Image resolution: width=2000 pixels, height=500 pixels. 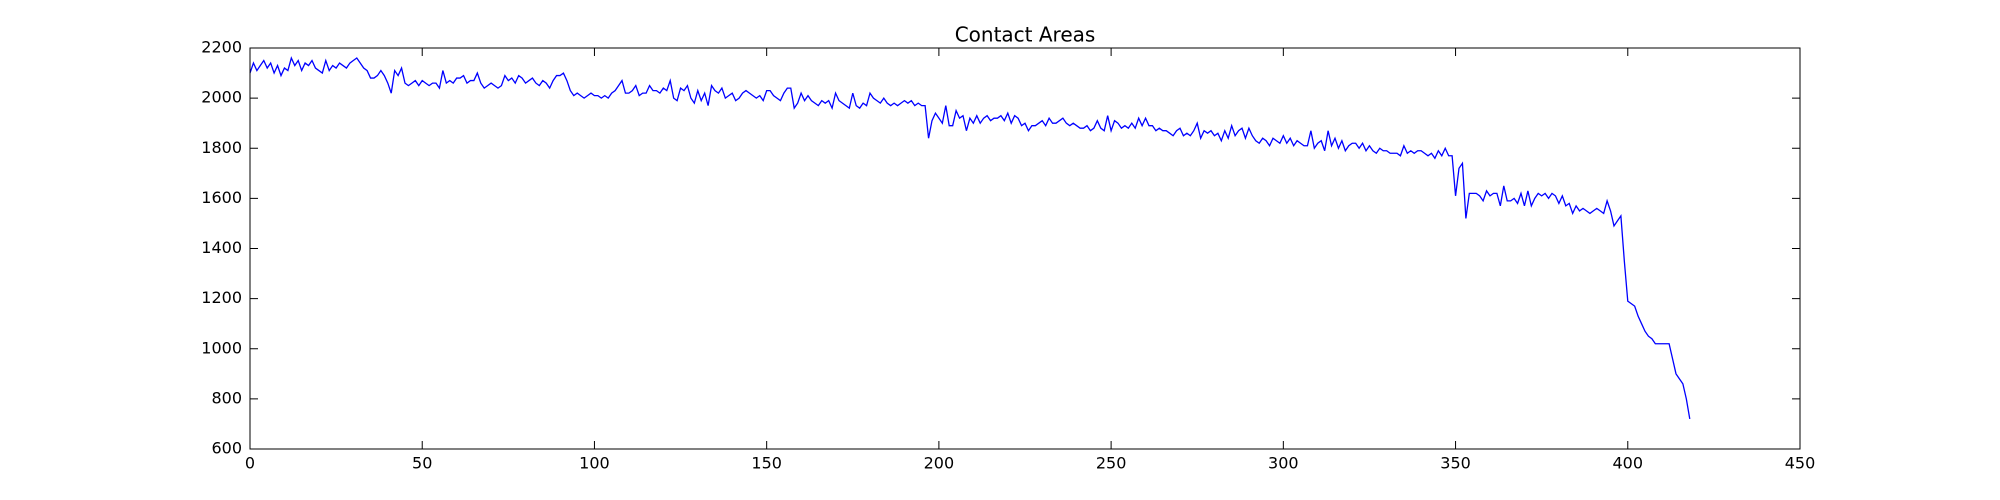 I want to click on y-tick-label: 1400, so click(x=221, y=247).